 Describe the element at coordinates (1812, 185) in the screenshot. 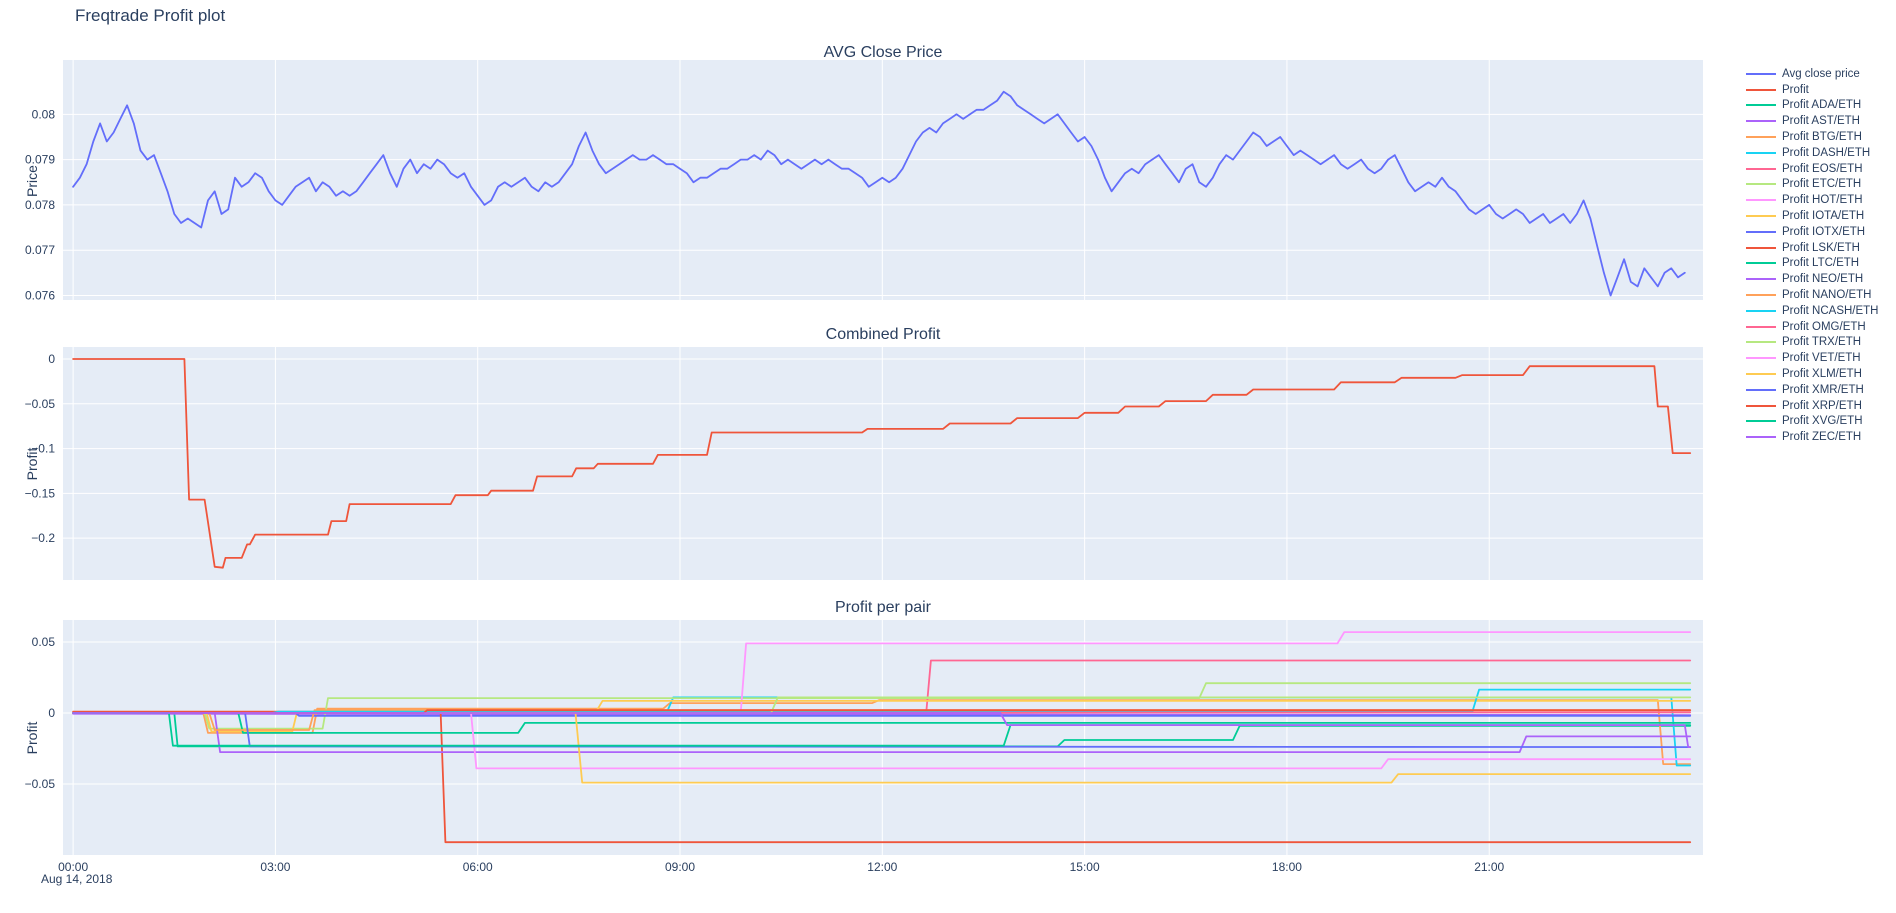

I see `legend-item-profit-etc-eth: Profit ETC/ETH` at that location.